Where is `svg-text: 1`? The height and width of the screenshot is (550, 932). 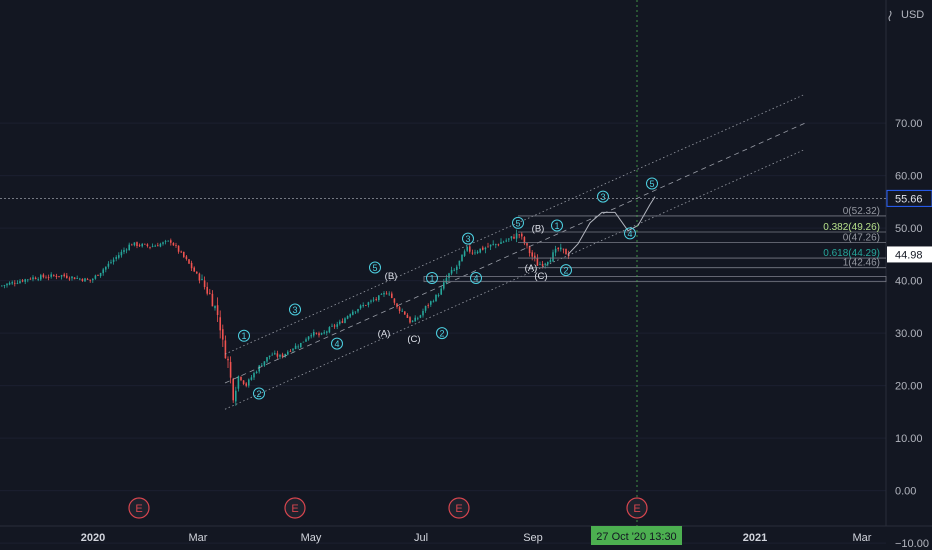 svg-text: 1 is located at coordinates (243, 336).